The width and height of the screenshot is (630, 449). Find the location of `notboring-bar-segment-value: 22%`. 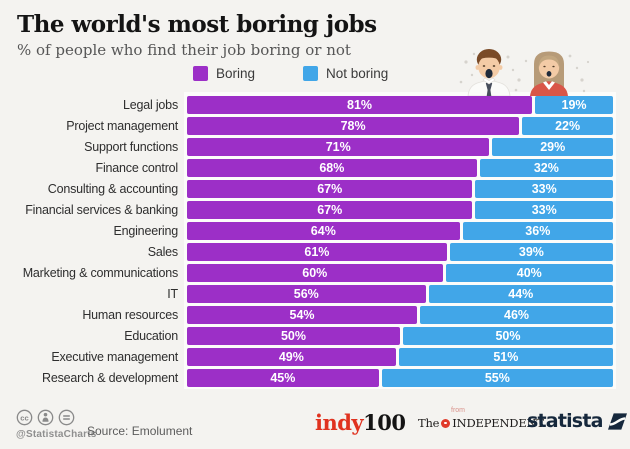

notboring-bar-segment-value: 22% is located at coordinates (568, 126).